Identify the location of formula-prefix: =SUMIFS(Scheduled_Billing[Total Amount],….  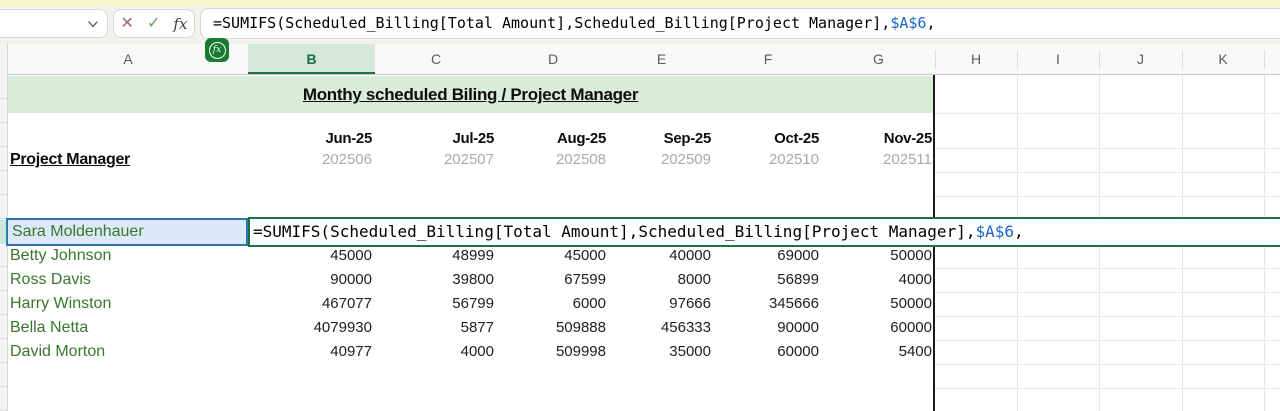
(552, 23).